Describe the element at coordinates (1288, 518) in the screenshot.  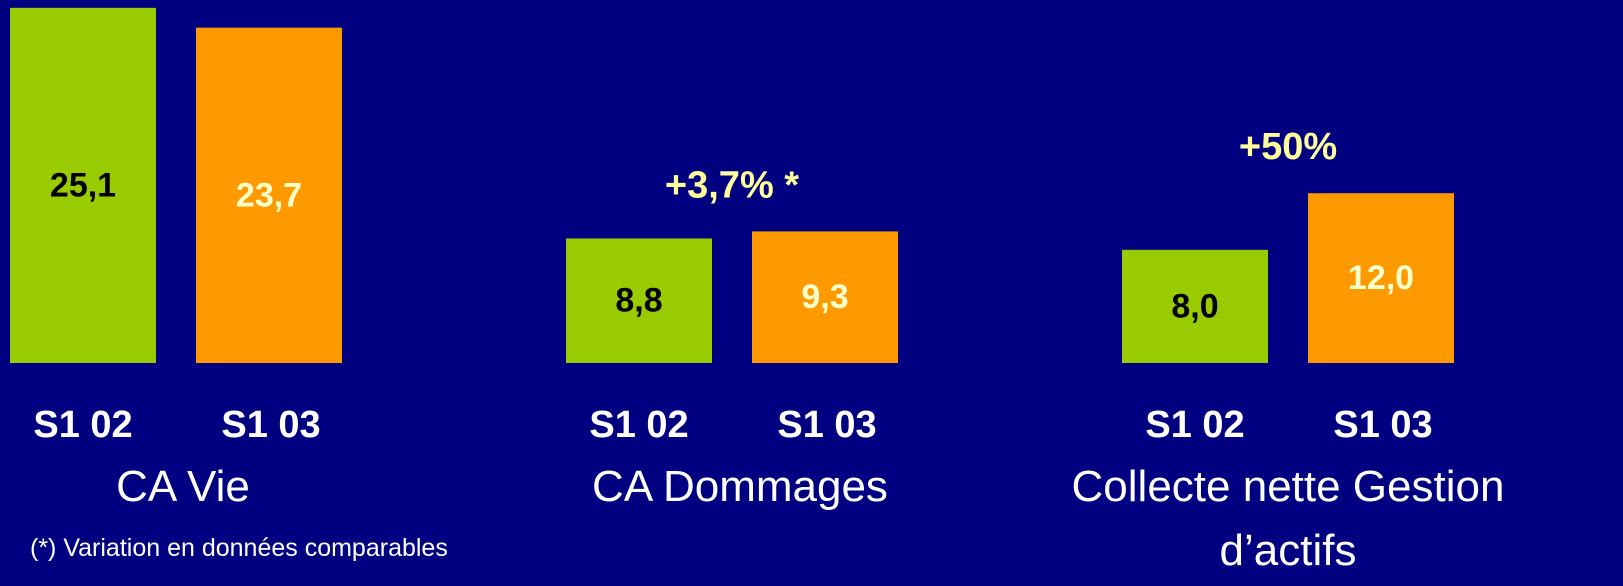
I see `chart-title: Collecte nette Gestion d’actifs` at that location.